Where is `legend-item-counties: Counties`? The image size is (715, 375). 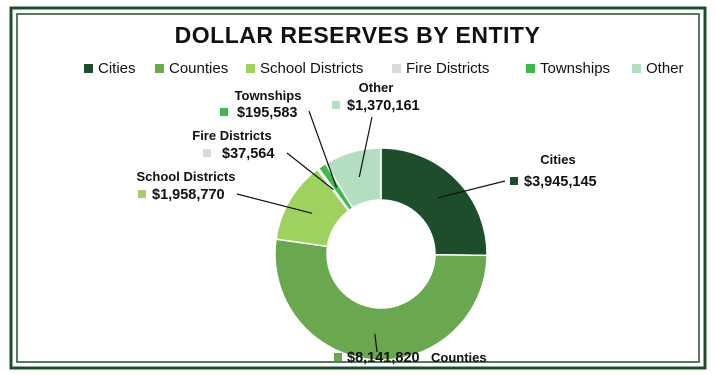
legend-item-counties: Counties is located at coordinates (191, 68).